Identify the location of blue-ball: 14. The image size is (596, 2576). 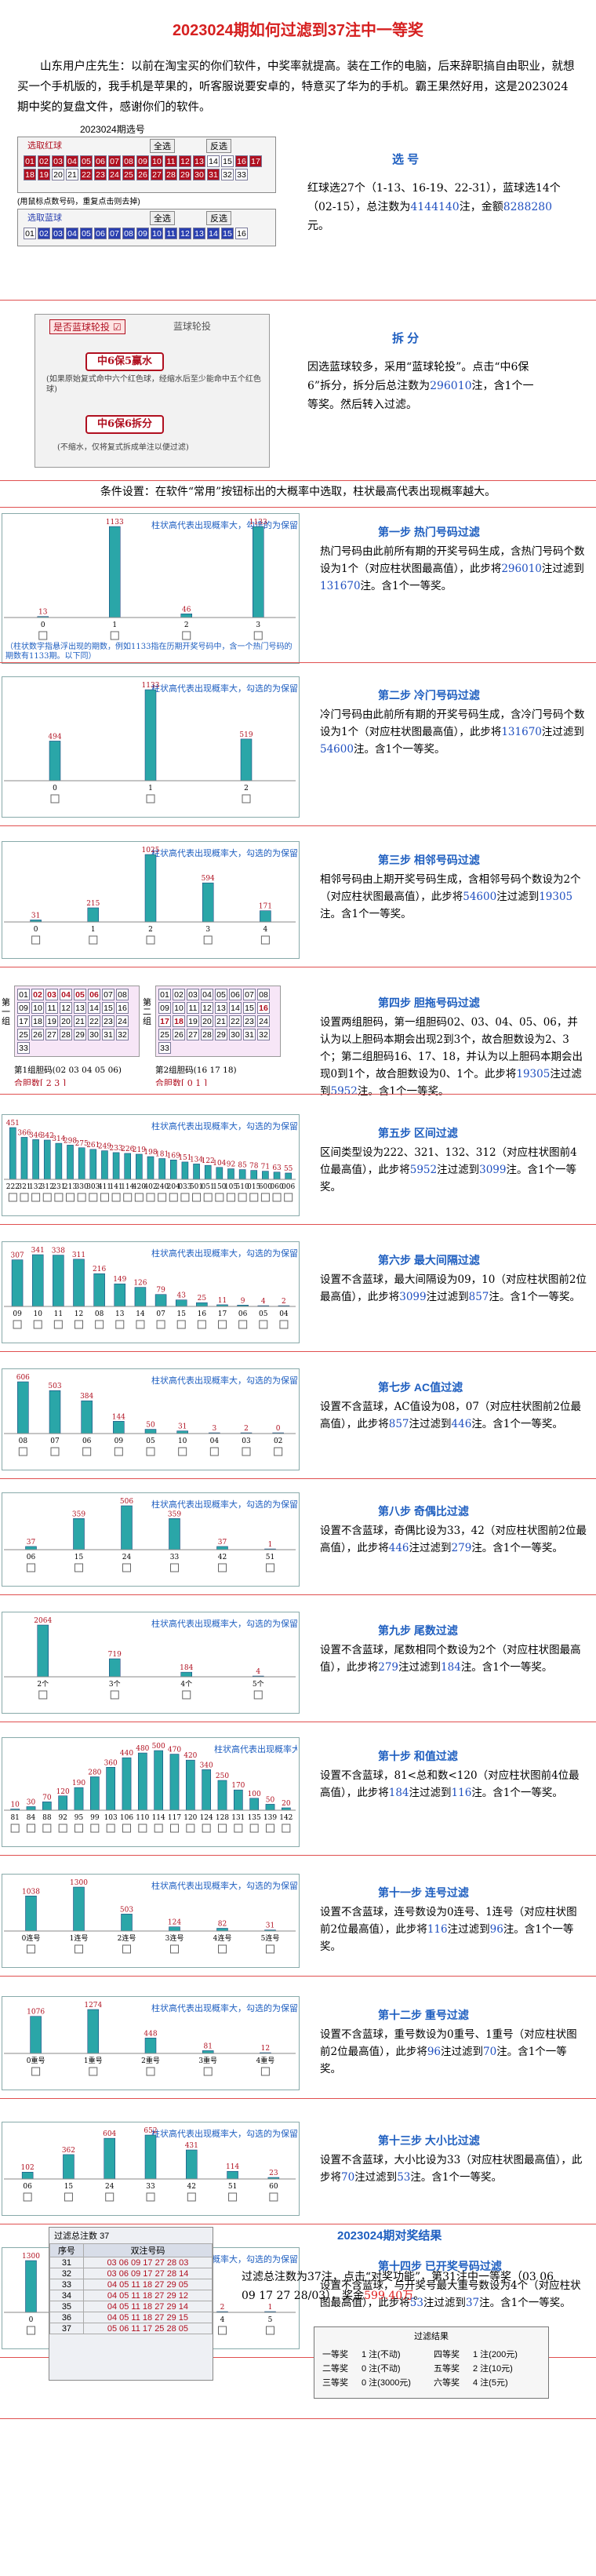
(213, 233).